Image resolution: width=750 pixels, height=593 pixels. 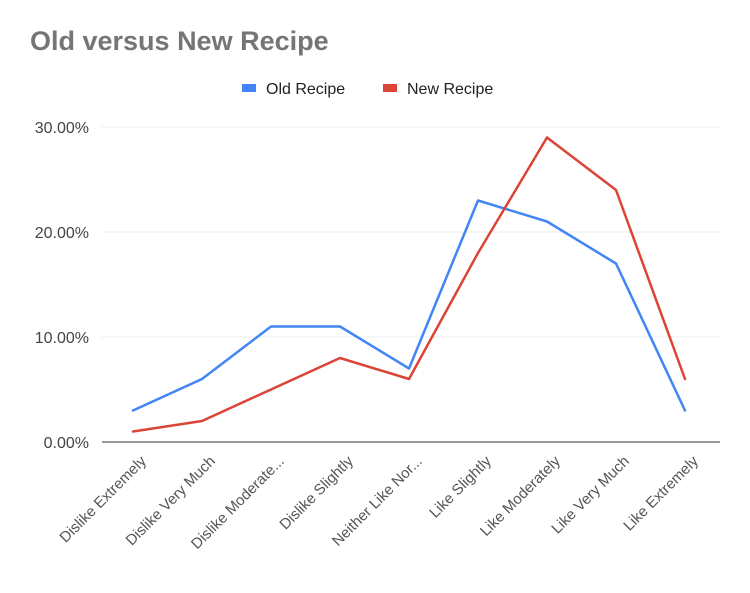 What do you see at coordinates (450, 89) in the screenshot?
I see `legend-label-new-recipe: New Recipe` at bounding box center [450, 89].